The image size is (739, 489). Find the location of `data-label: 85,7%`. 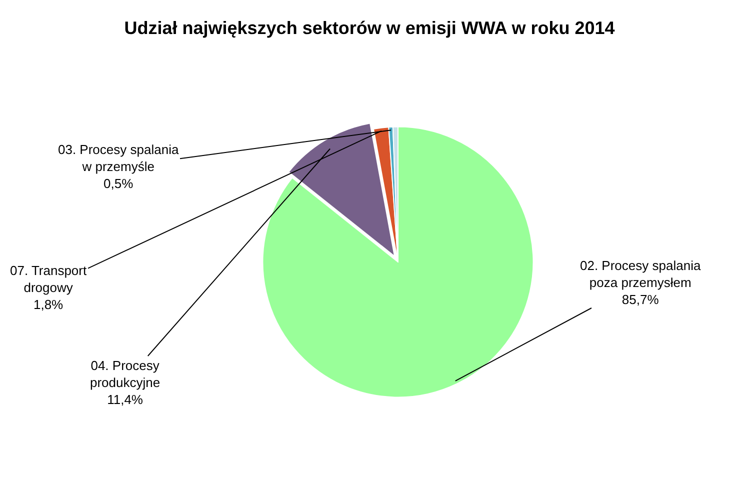

data-label: 85,7% is located at coordinates (641, 299).